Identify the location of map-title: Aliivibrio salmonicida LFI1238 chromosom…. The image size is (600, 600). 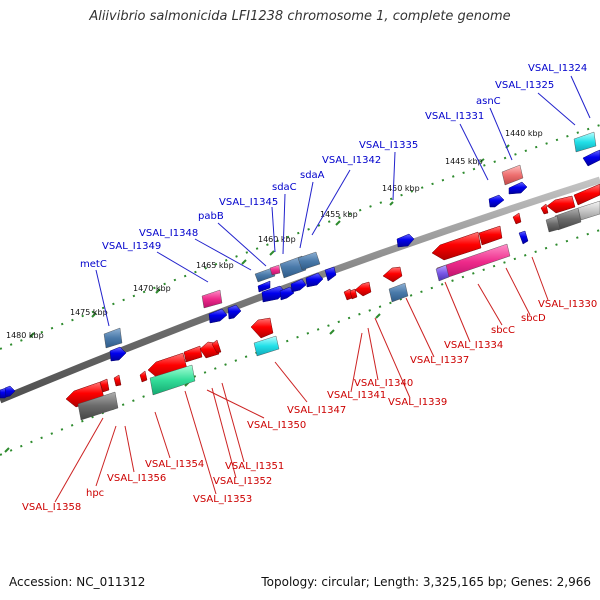
(300, 16).